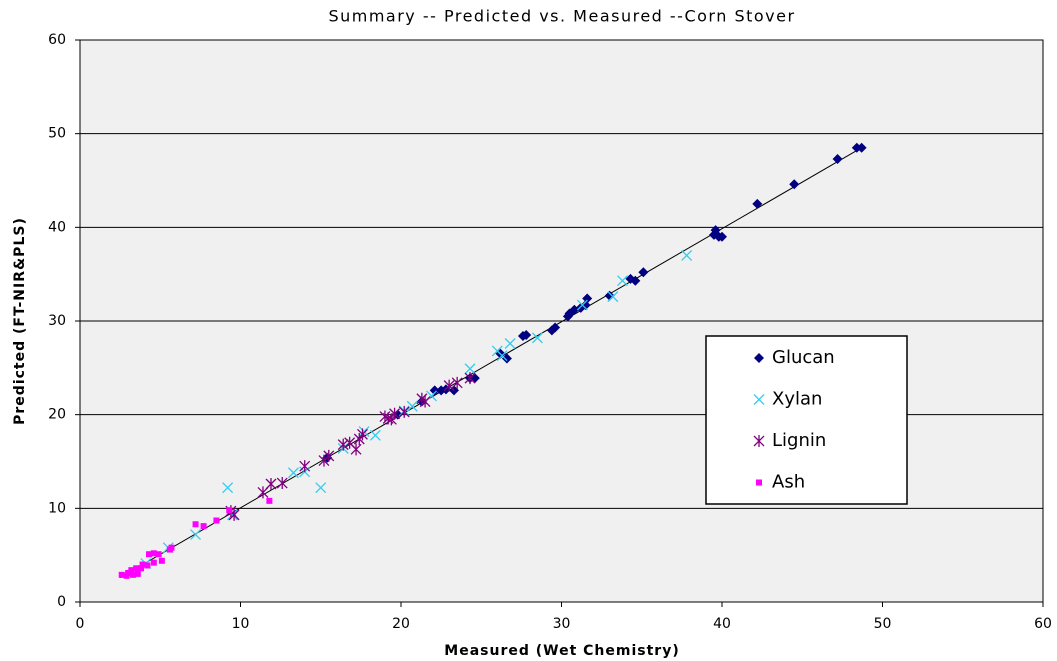 The image size is (1057, 661). Describe the element at coordinates (20, 321) in the screenshot. I see `y-axis-label: Predicted (FT-NIR&PLS)` at that location.